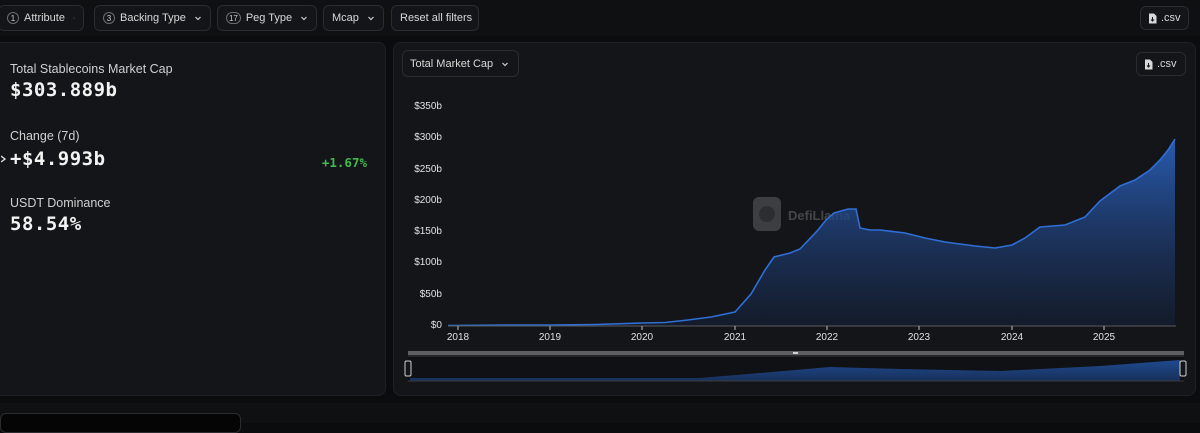  I want to click on x-tick: 2024, so click(1012, 337).